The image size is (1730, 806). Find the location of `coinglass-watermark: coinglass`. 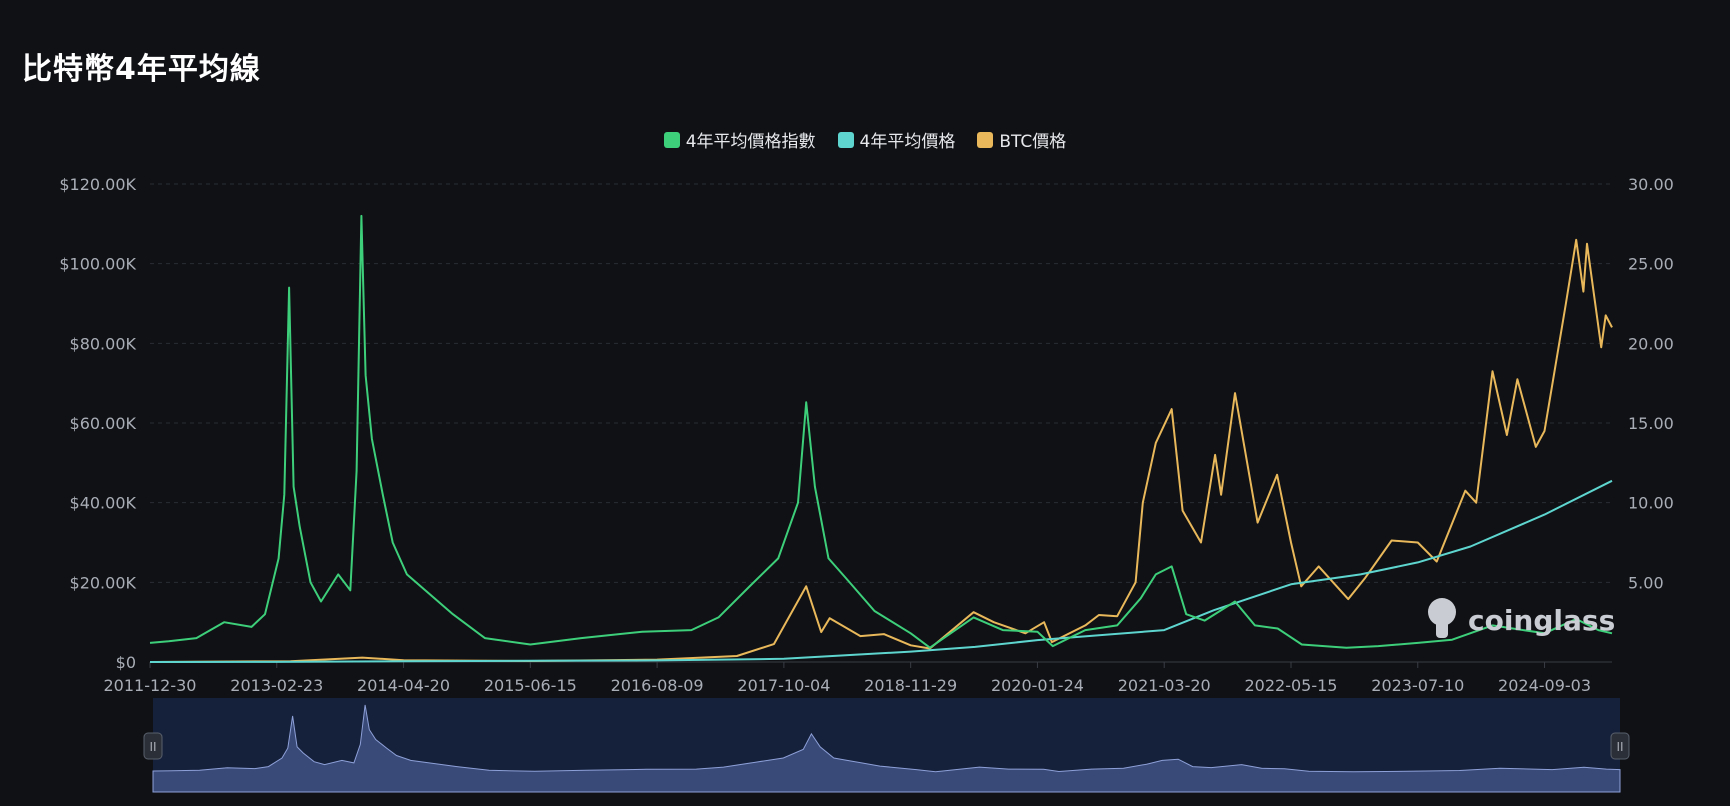

coinglass-watermark: coinglass is located at coordinates (1521, 618).